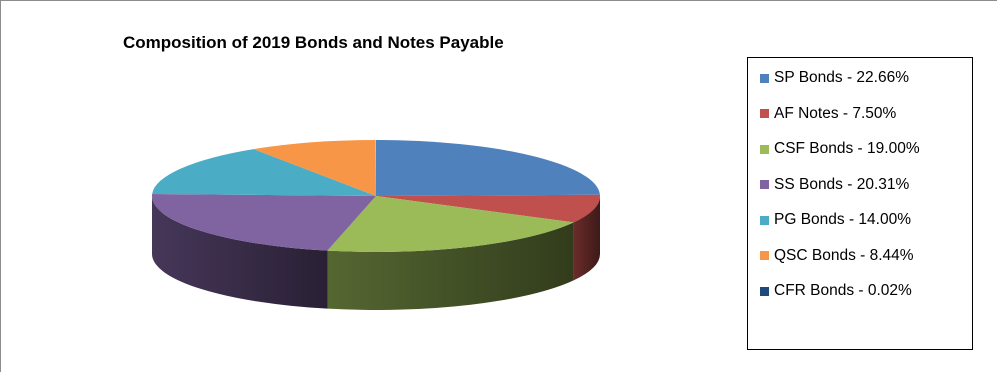 The height and width of the screenshot is (373, 998). Describe the element at coordinates (842, 219) in the screenshot. I see `legend-label: PG Bonds - 14.00%` at that location.